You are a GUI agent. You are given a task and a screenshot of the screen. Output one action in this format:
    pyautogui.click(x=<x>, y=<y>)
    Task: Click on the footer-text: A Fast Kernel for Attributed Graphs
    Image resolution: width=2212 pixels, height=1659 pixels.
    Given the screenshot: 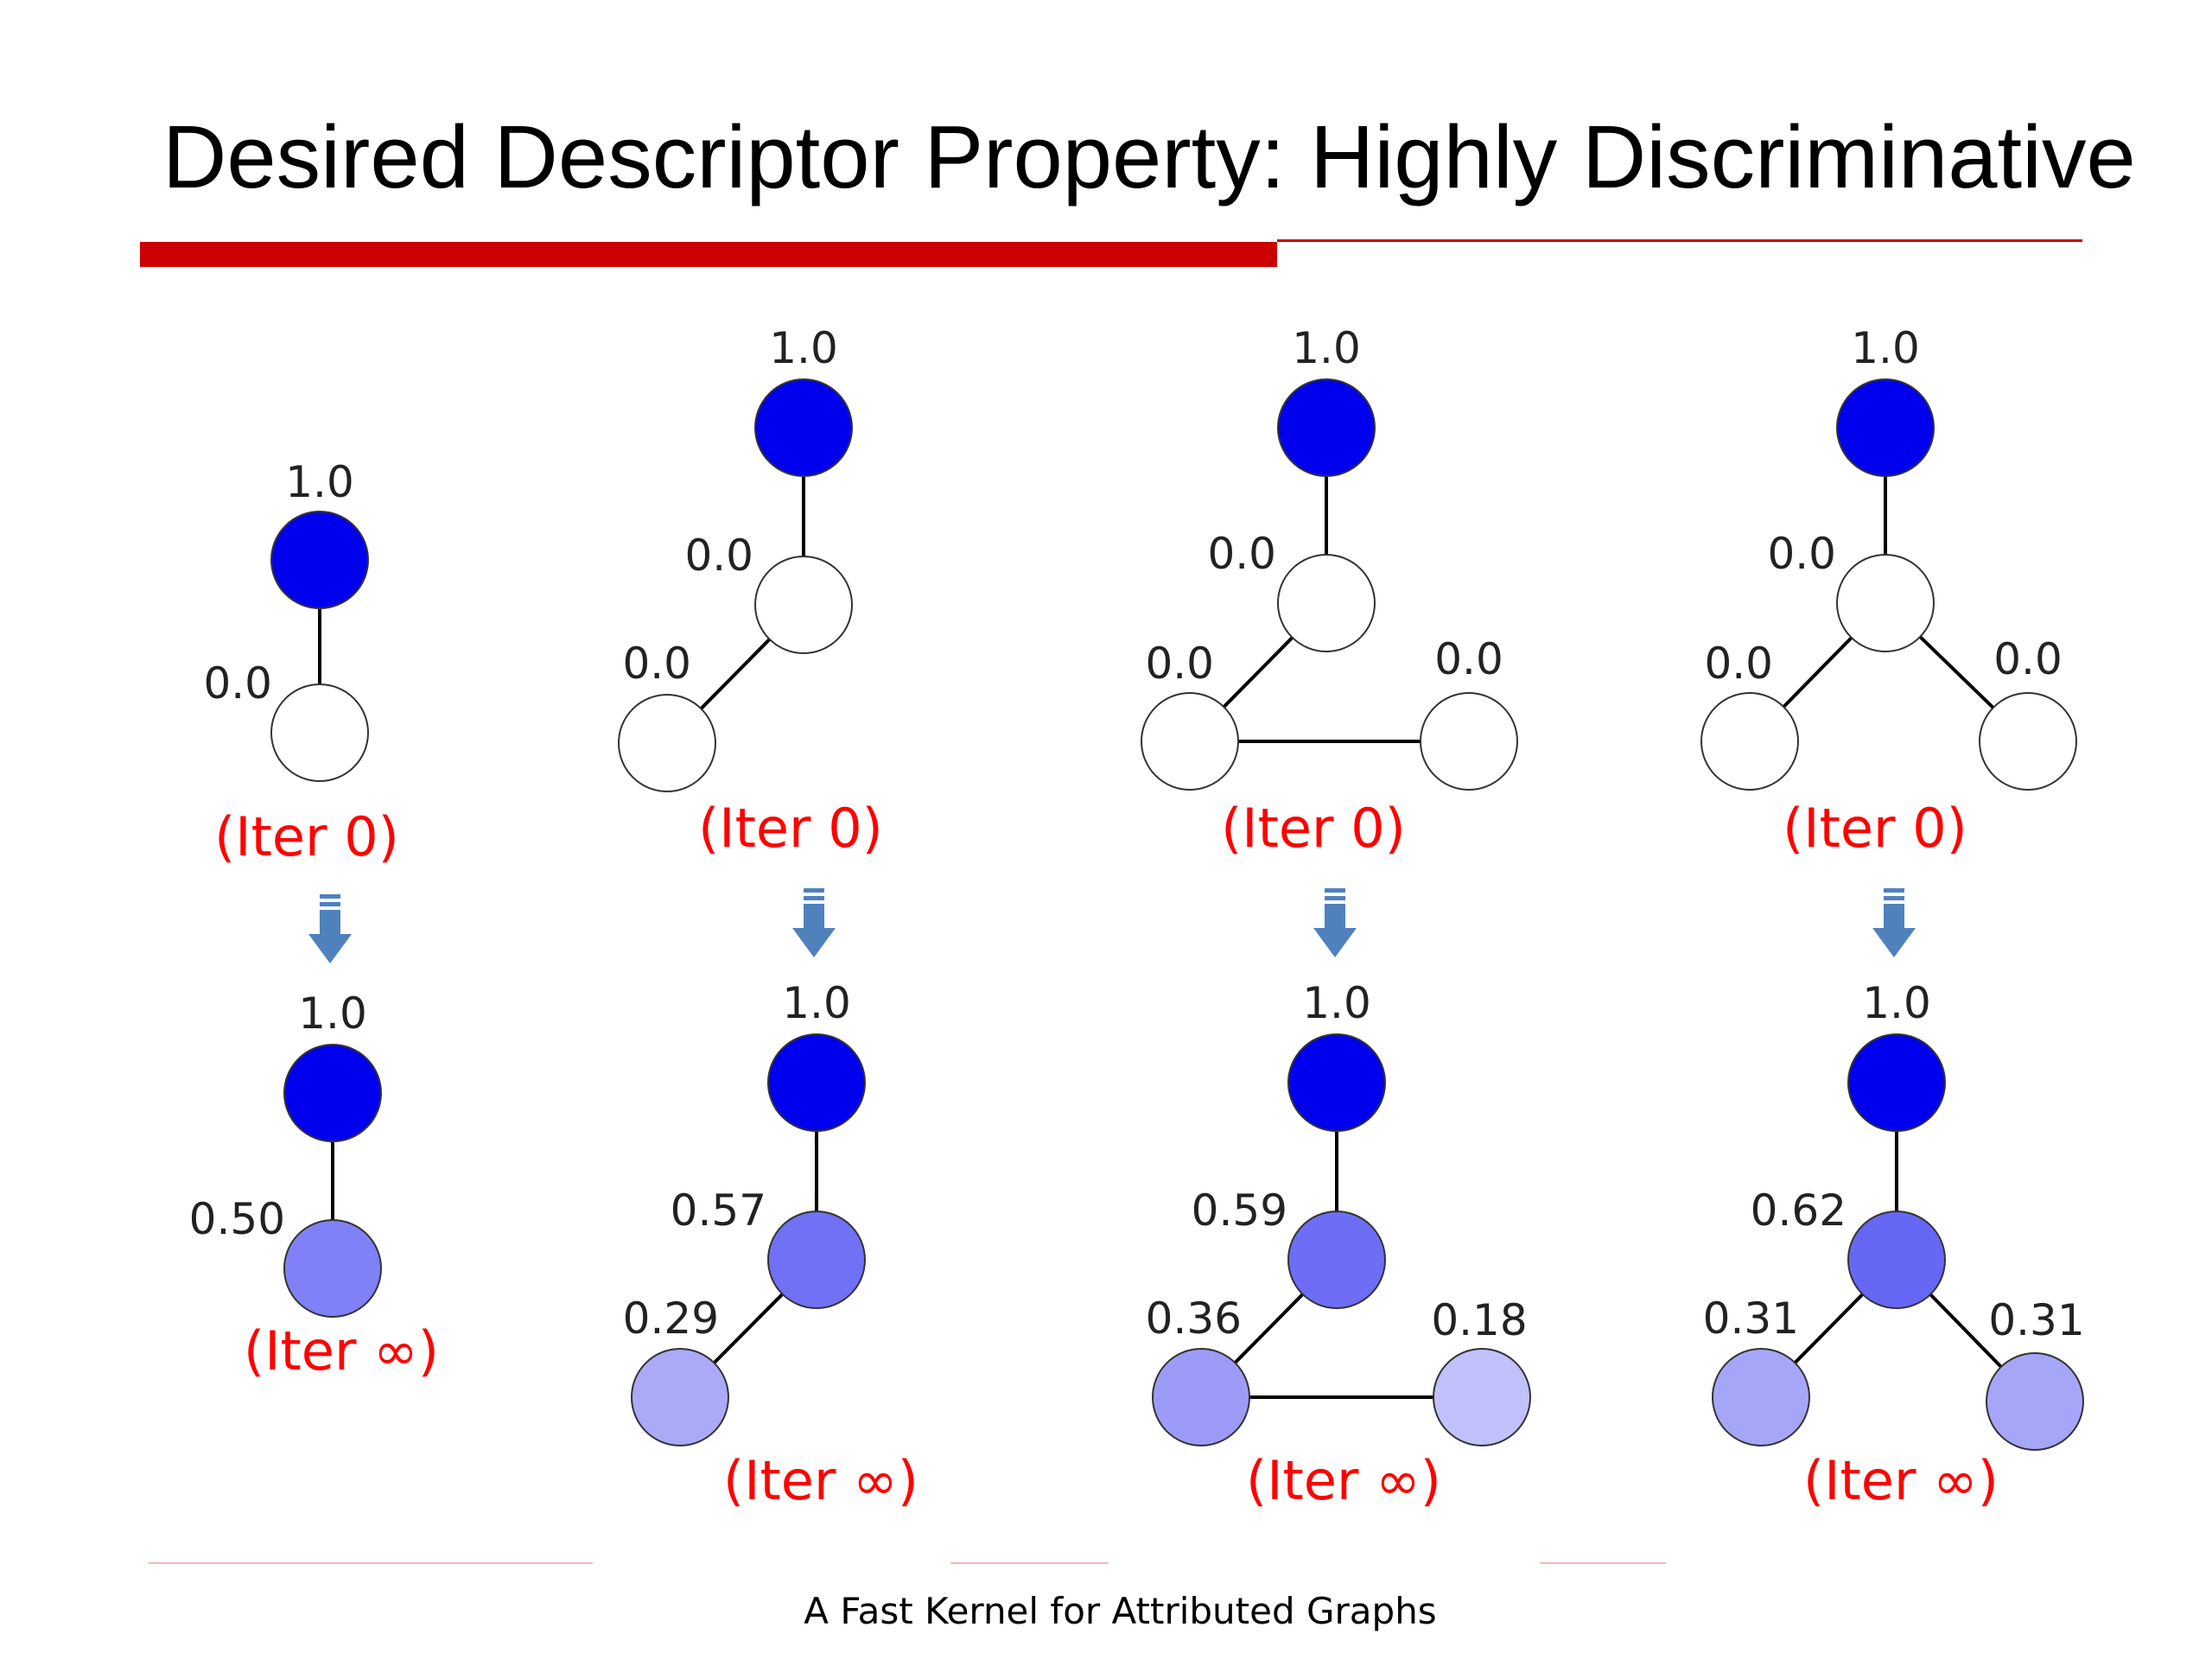 What is the action you would take?
    pyautogui.click(x=1120, y=1611)
    